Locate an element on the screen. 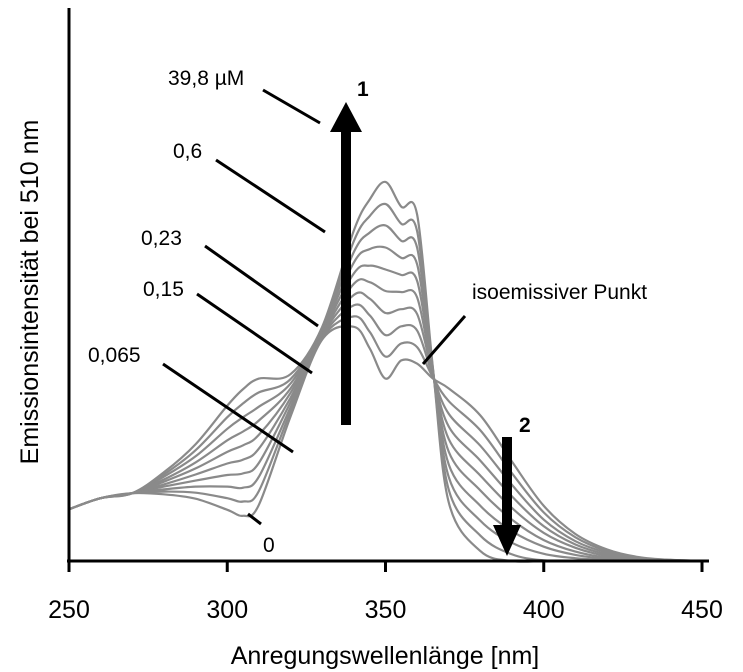 This screenshot has height=672, width=743. label-0-065: 0,065 is located at coordinates (114, 355).